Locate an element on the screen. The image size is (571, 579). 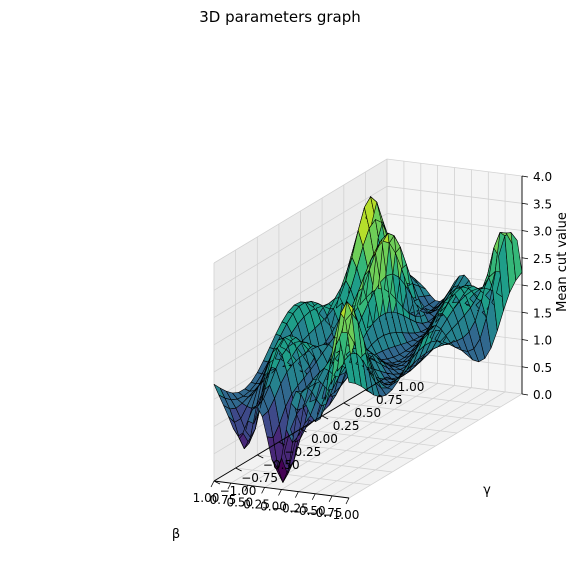
y-tick-label: −0.75 is located at coordinates (259, 478).